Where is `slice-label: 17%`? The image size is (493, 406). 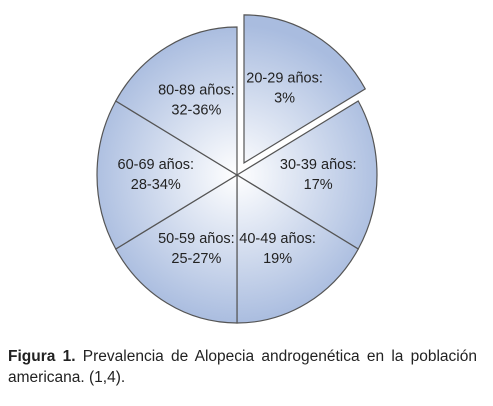
slice-label: 17% is located at coordinates (318, 185).